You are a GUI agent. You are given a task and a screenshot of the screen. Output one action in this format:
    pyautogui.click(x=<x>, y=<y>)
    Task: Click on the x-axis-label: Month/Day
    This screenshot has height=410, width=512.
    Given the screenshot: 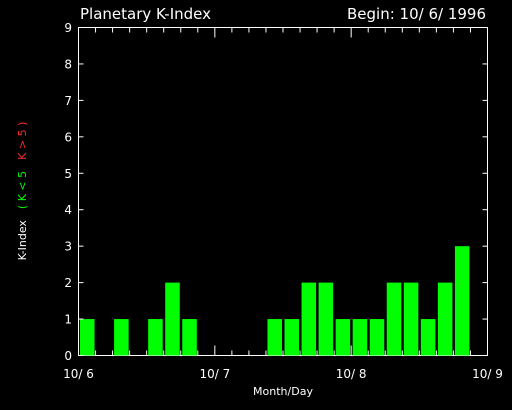 What is the action you would take?
    pyautogui.click(x=283, y=391)
    